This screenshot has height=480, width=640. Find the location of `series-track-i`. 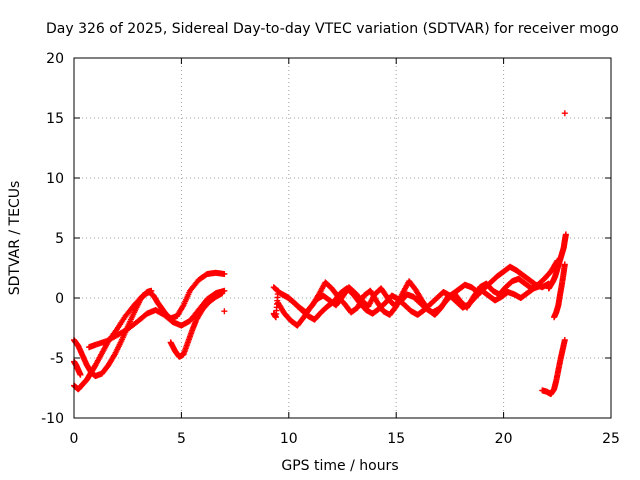

series-track-i is located at coordinates (559, 291).